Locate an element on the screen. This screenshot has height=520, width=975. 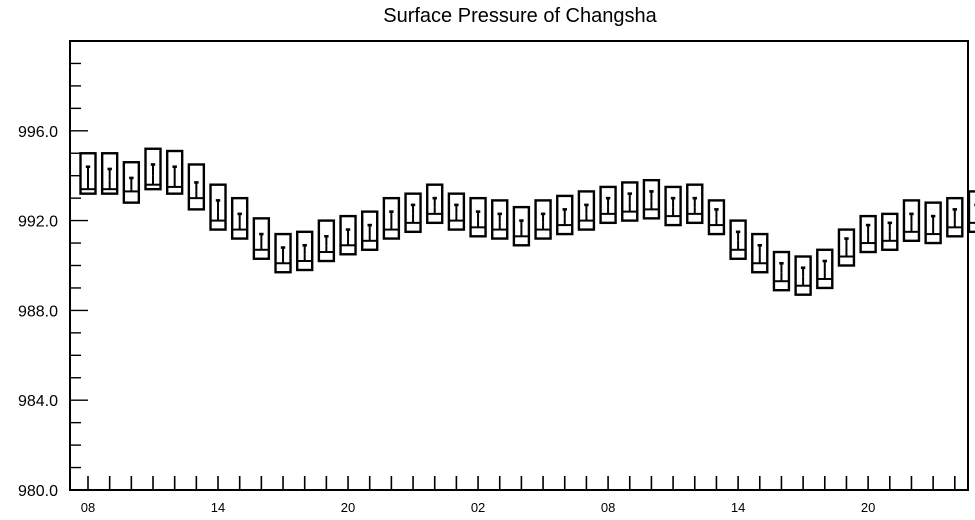
y-tick-label: 996.0 is located at coordinates (38, 132).